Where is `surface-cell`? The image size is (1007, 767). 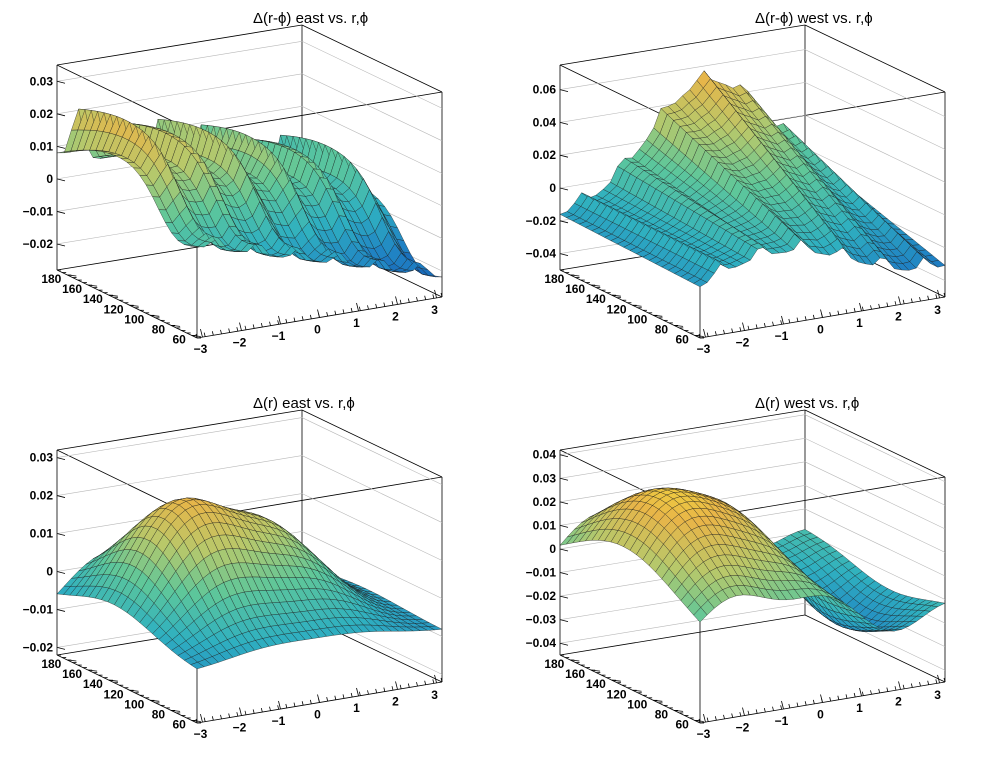
surface-cell is located at coordinates (435, 276).